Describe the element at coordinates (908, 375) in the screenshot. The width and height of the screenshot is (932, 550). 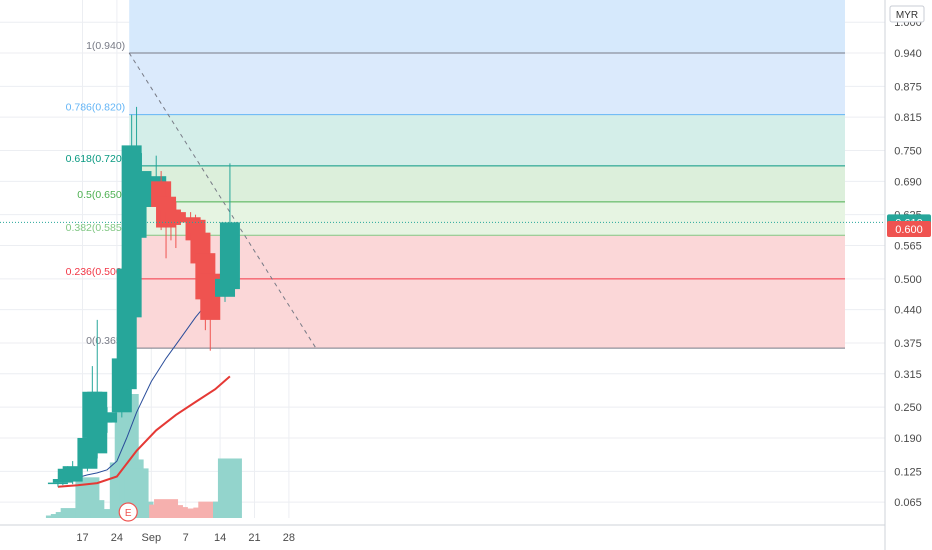
I see `y-tick-label: 0.315` at that location.